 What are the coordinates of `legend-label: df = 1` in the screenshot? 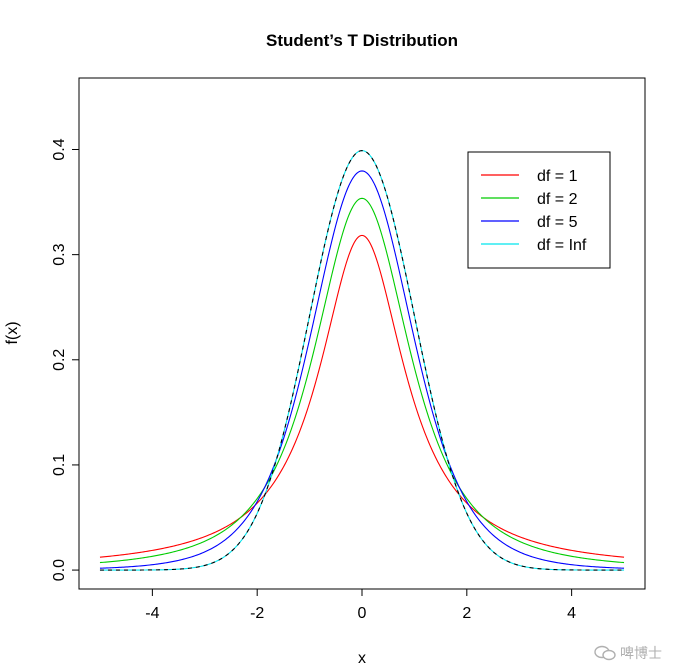 It's located at (557, 176).